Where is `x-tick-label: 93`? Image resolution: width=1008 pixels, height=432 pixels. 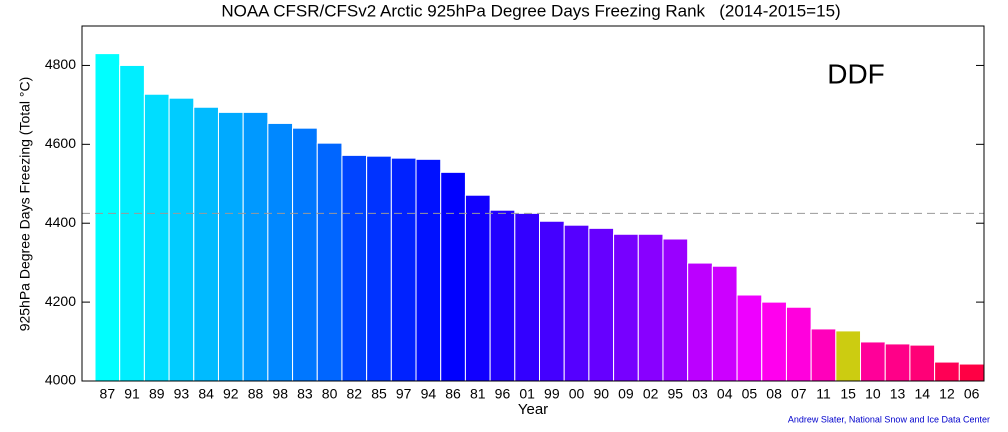 x-tick-label: 93 is located at coordinates (182, 394).